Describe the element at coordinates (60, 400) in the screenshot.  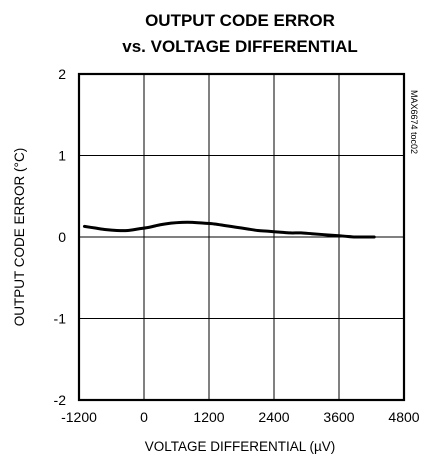
I see `y-tick-label: -2` at that location.